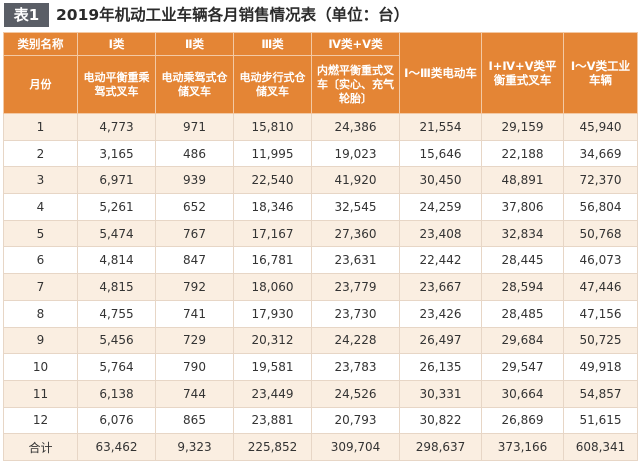  What do you see at coordinates (522, 287) in the screenshot?
I see `class-1-4-5-cell: 28,594` at bounding box center [522, 287].